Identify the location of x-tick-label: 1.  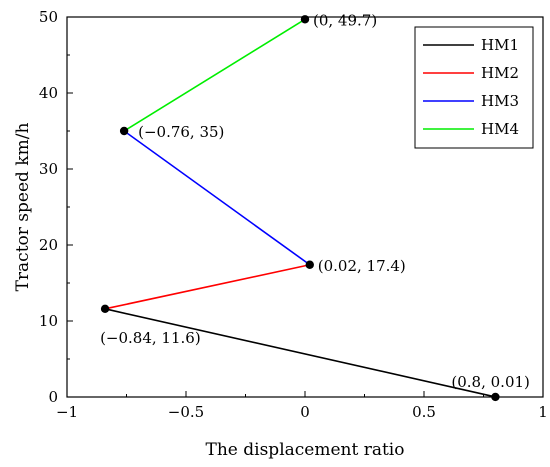
(543, 412).